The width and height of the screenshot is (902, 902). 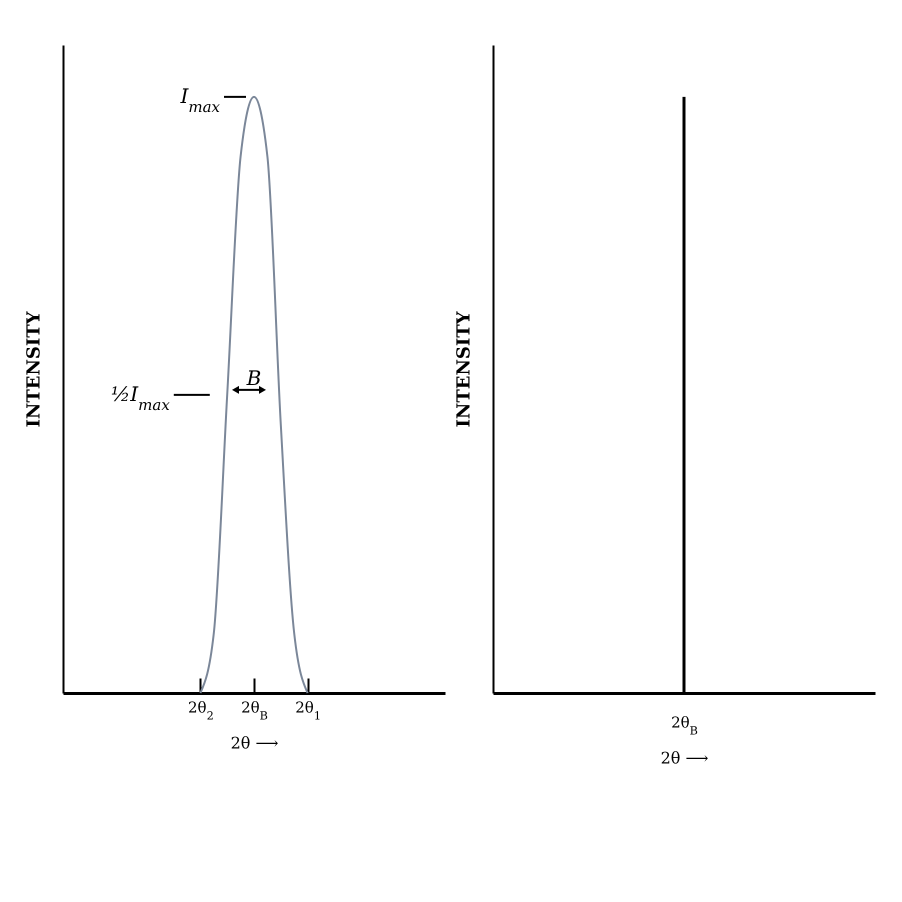 What do you see at coordinates (140, 398) in the screenshot?
I see `annotation: ½I$_{max}$` at bounding box center [140, 398].